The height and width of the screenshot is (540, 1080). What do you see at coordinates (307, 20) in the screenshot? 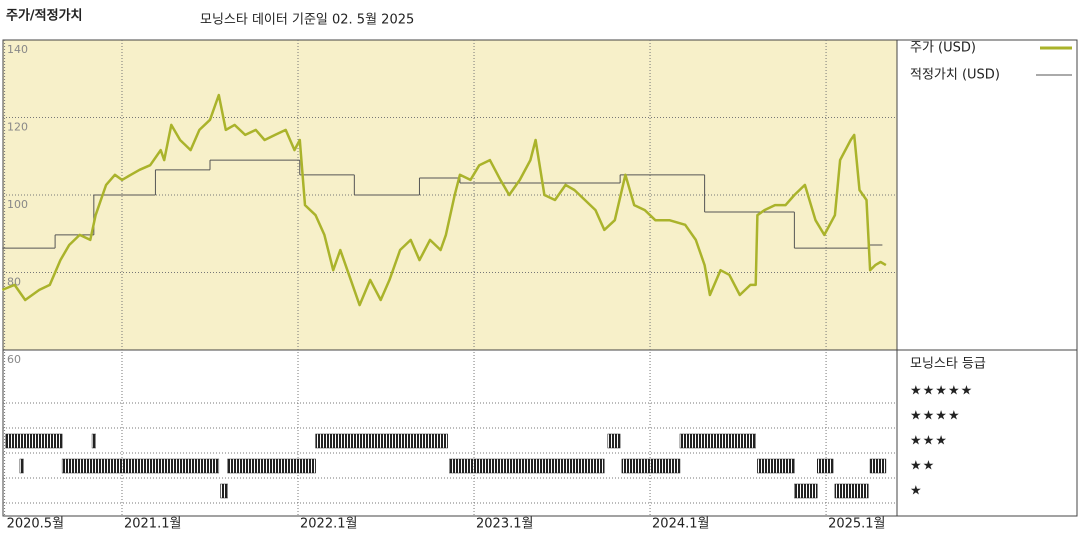
I see `chart-subtitle: 모닝스타 데이터 기준일 02. 5월 2025` at bounding box center [307, 20].